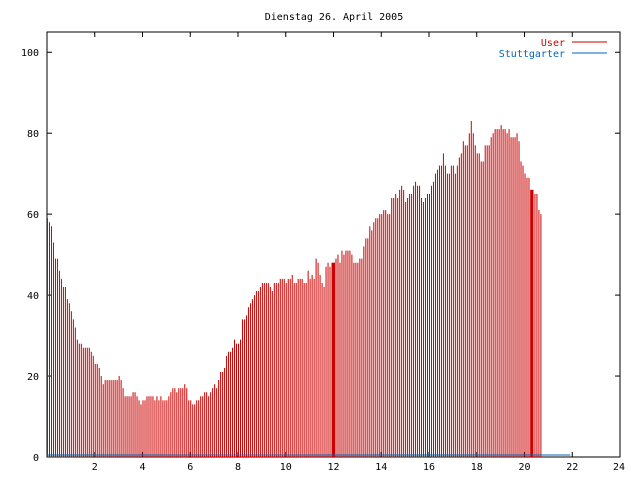 Image resolution: width=640 pixels, height=485 pixels. I want to click on x-tick-label: 14, so click(381, 467).